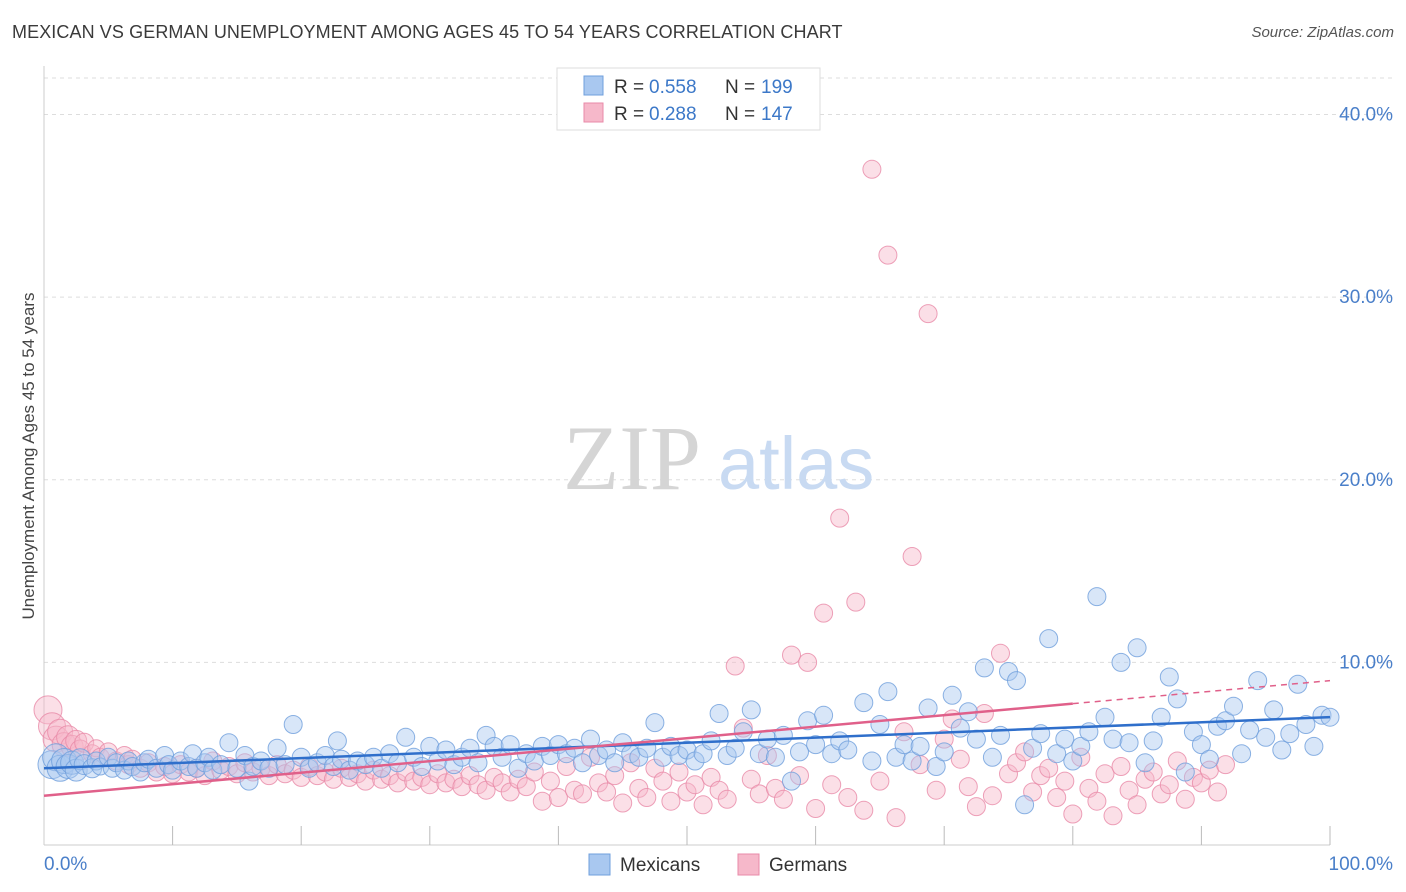  What do you see at coordinates (65, 864) in the screenshot?
I see `x-tick-label-min: 0.0%` at bounding box center [65, 864].